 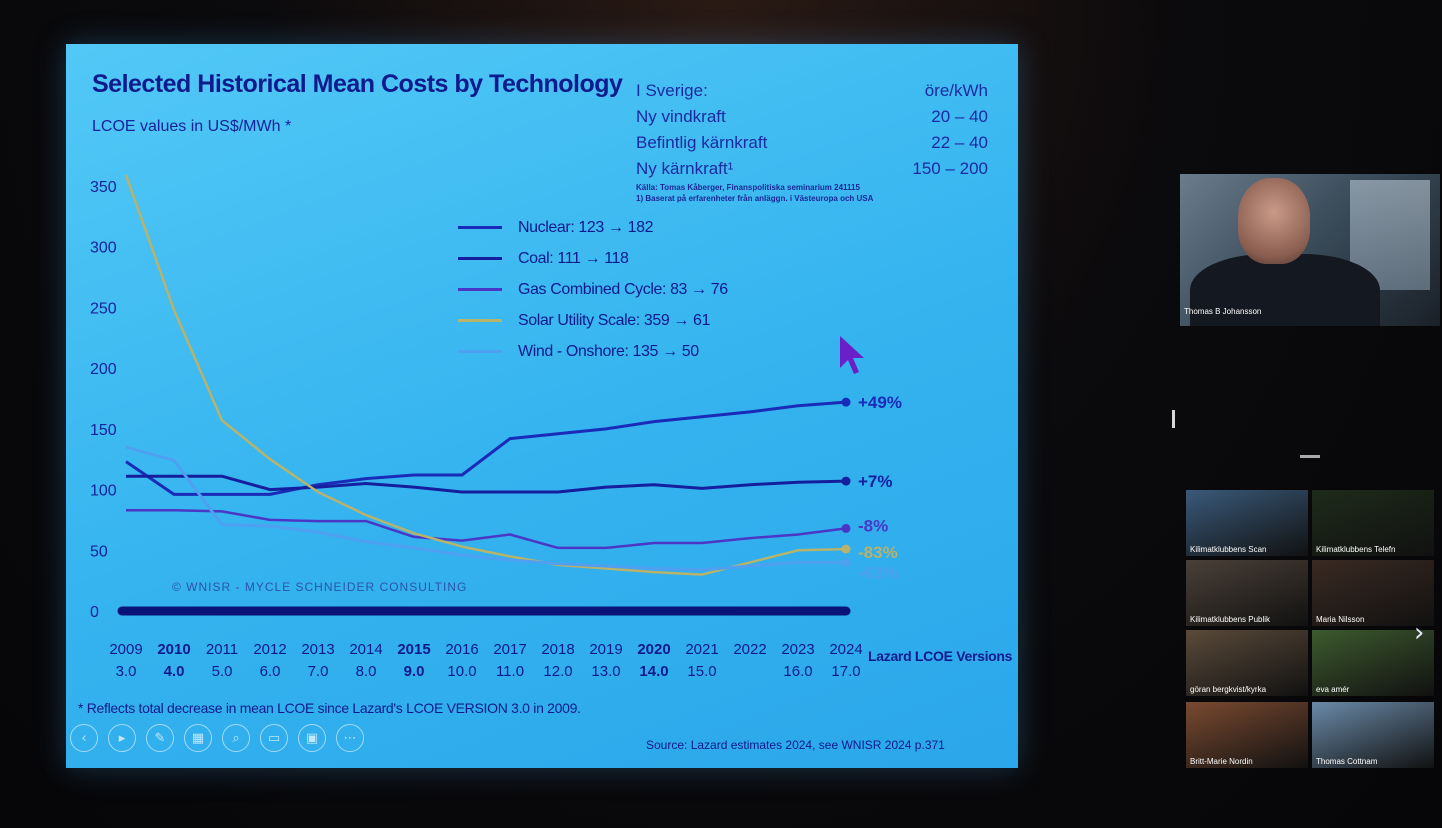 I want to click on version-label: 9.0, so click(x=414, y=671).